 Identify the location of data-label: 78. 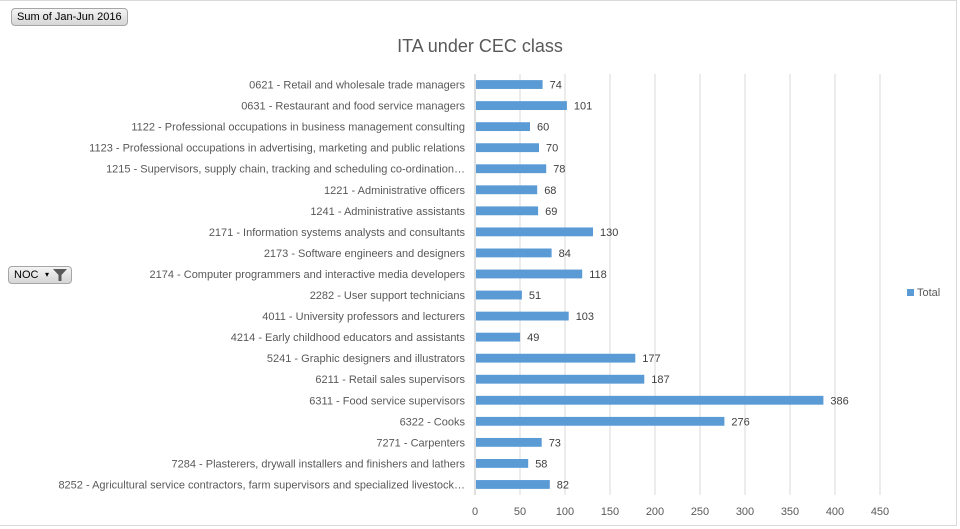
(559, 170).